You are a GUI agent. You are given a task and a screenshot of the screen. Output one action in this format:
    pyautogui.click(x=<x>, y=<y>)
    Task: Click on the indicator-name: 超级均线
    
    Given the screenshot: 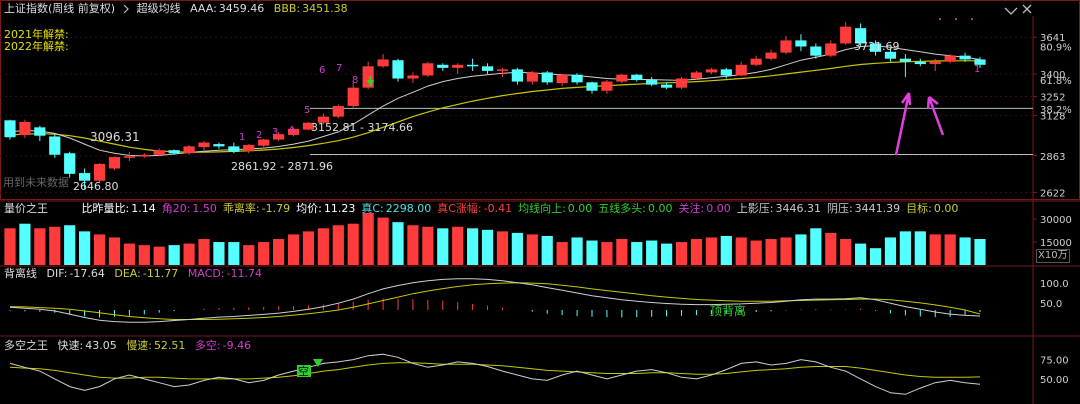 What is the action you would take?
    pyautogui.click(x=158, y=8)
    